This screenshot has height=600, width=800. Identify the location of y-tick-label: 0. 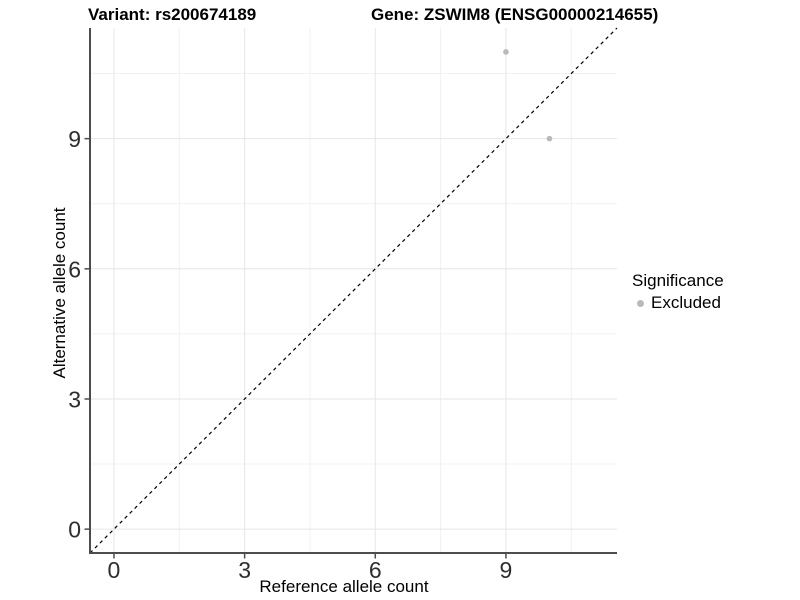
(74, 530).